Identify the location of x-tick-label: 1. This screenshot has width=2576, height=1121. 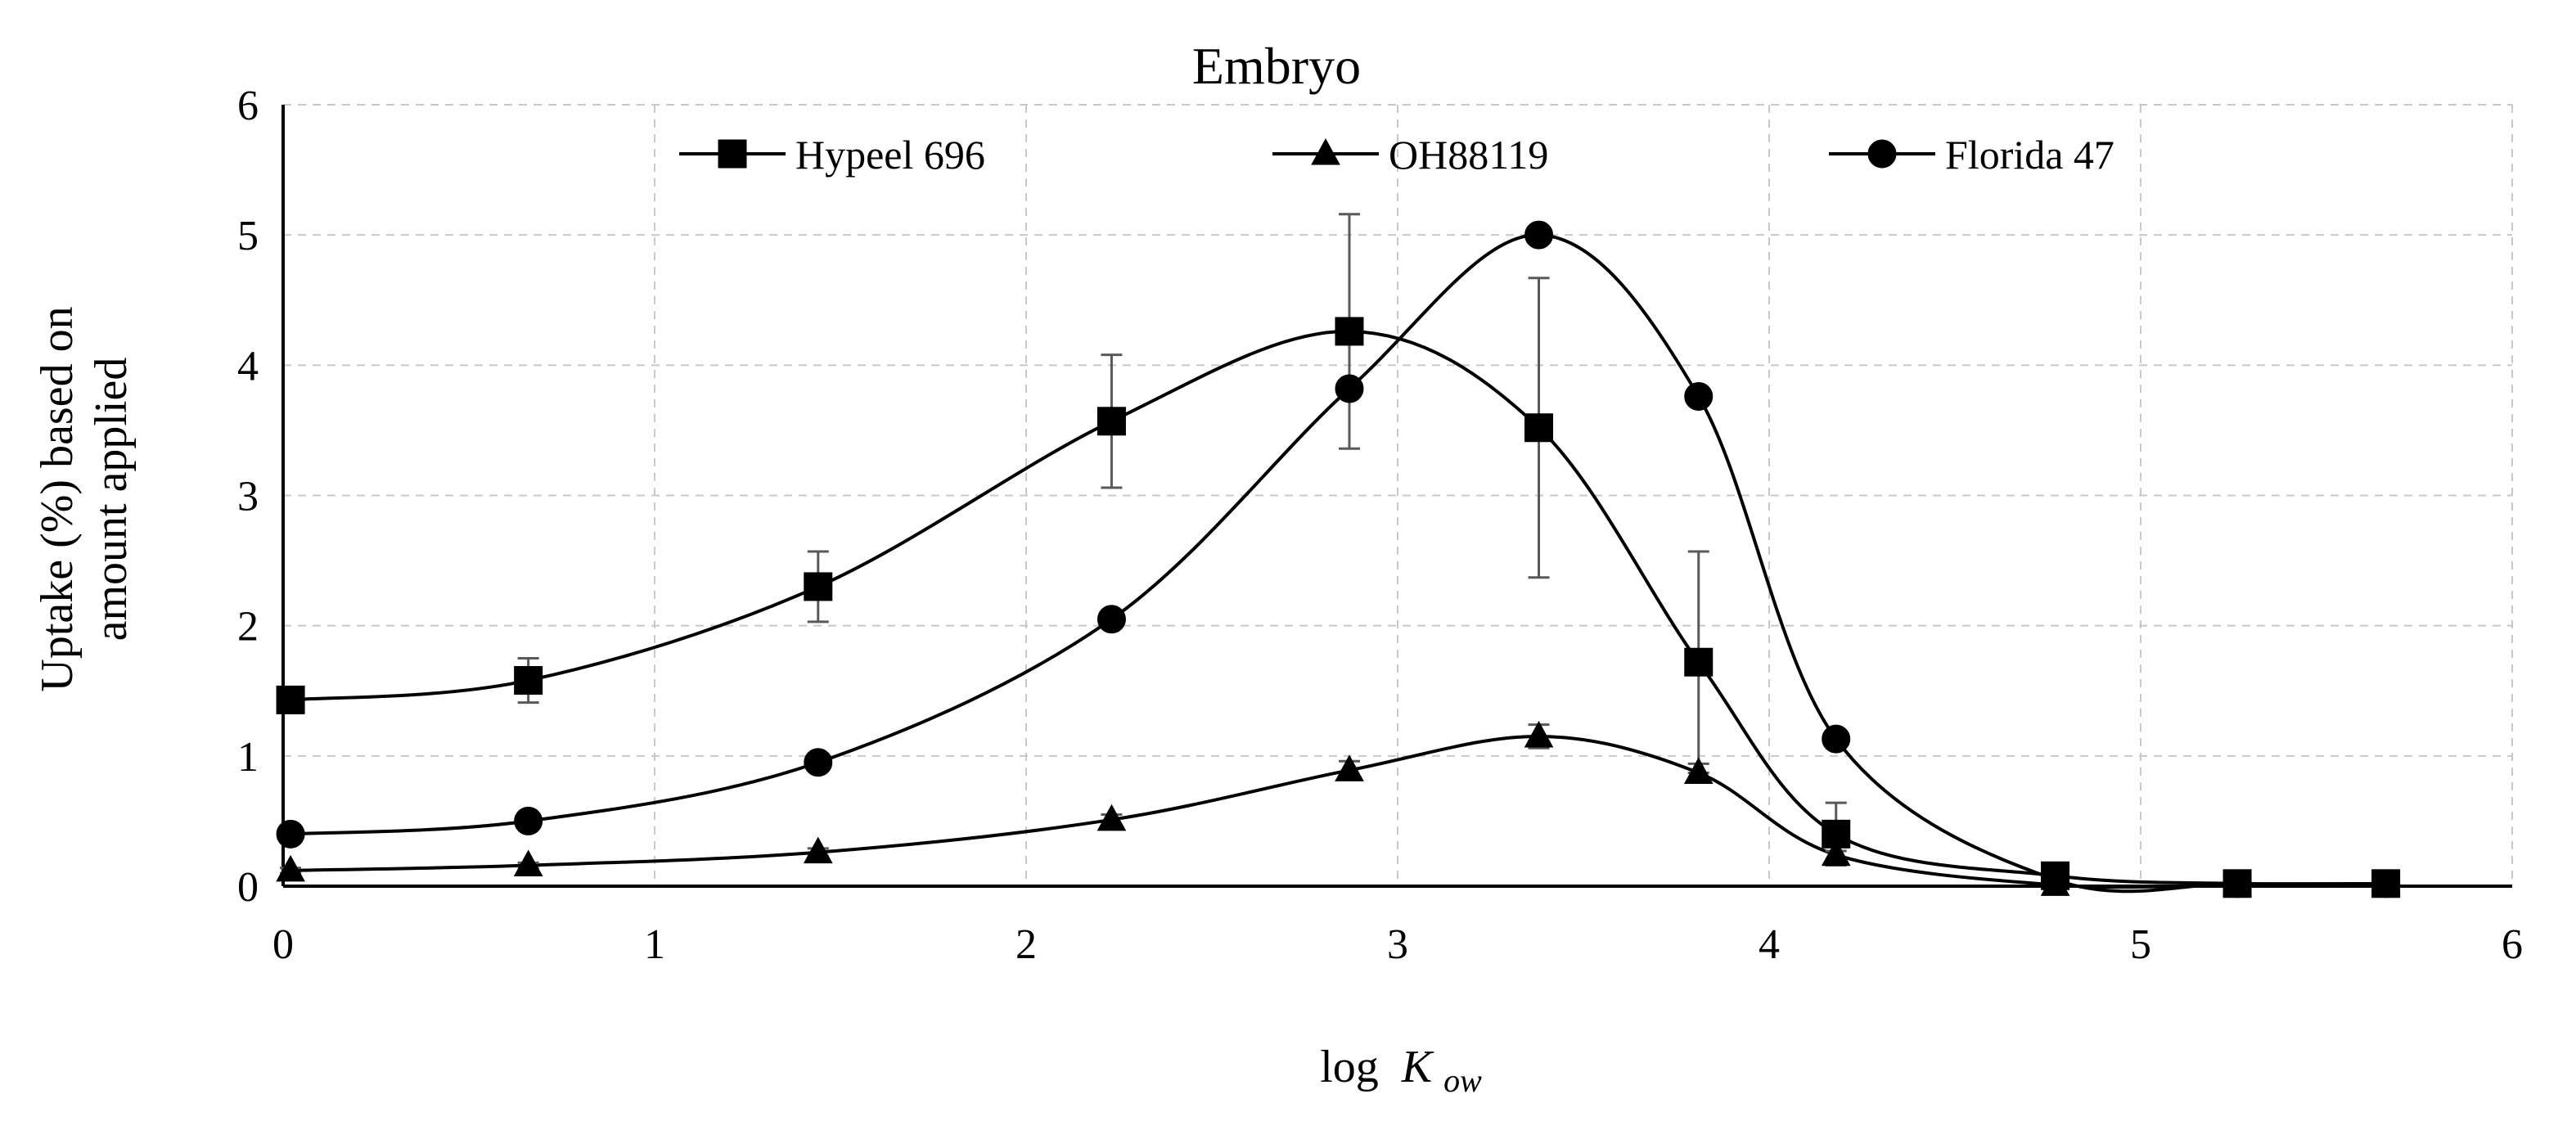
(654, 944).